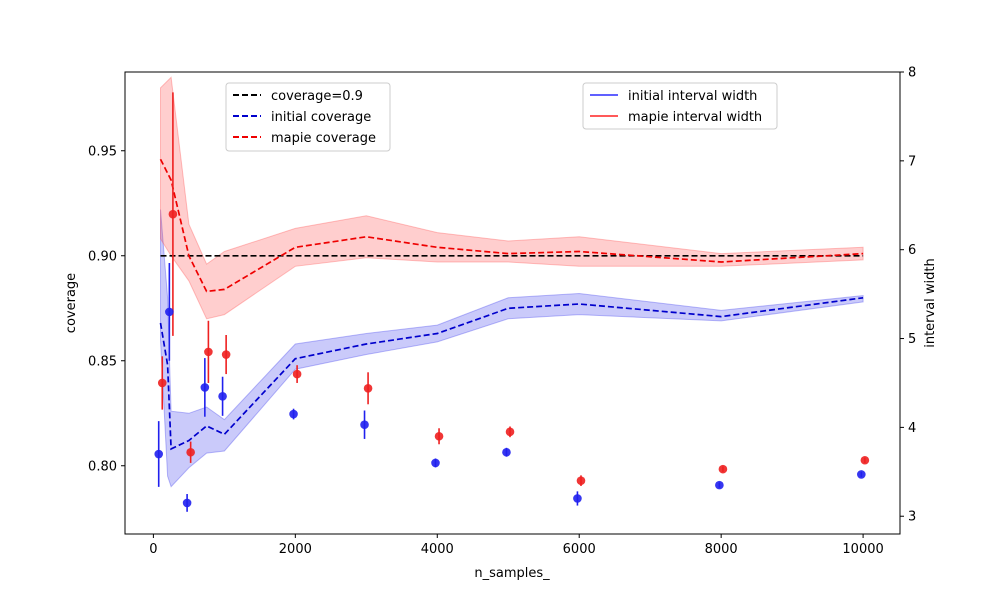 Image resolution: width=1000 pixels, height=600 pixels. I want to click on x-tick-label: 10000, so click(862, 549).